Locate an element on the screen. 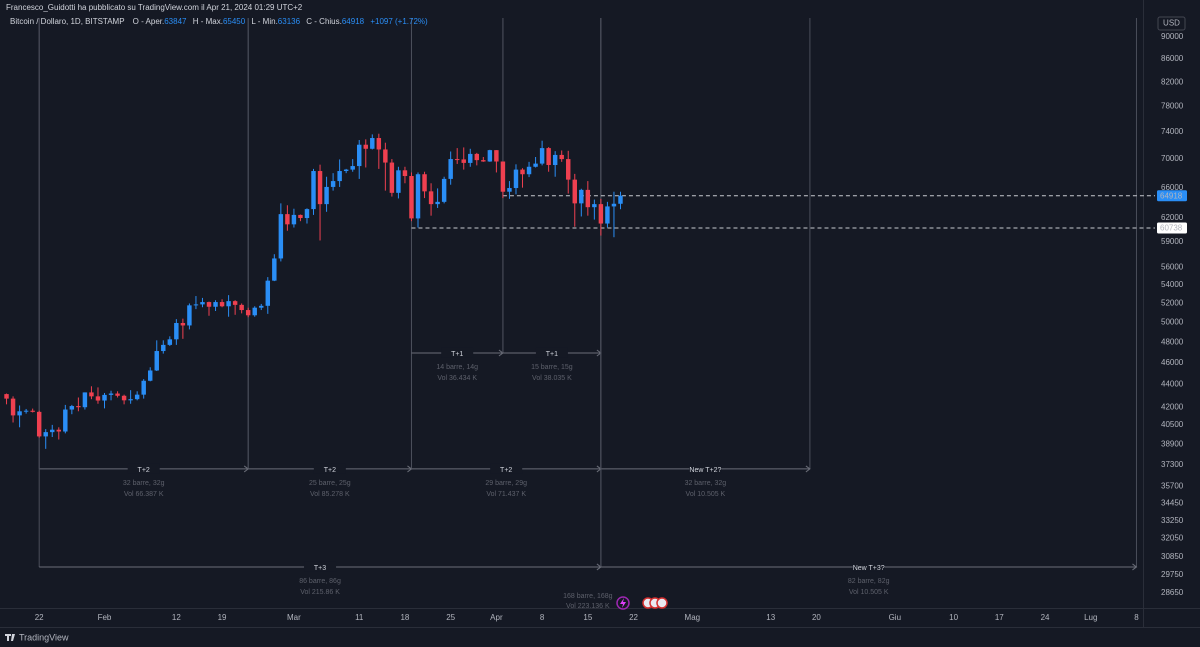 This screenshot has width=1200, height=647. price-tag is located at coordinates (1172, 228).